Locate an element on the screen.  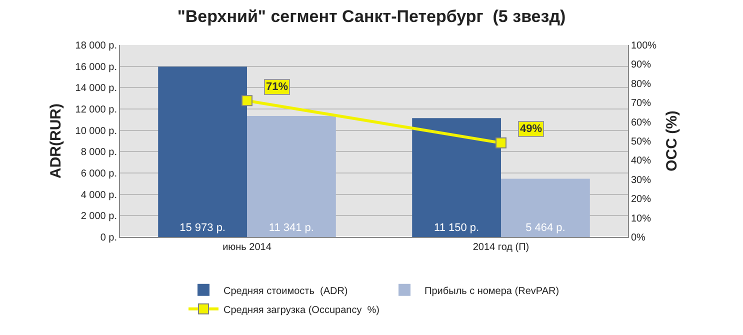
y2-tick-label: 50% is located at coordinates (641, 142).